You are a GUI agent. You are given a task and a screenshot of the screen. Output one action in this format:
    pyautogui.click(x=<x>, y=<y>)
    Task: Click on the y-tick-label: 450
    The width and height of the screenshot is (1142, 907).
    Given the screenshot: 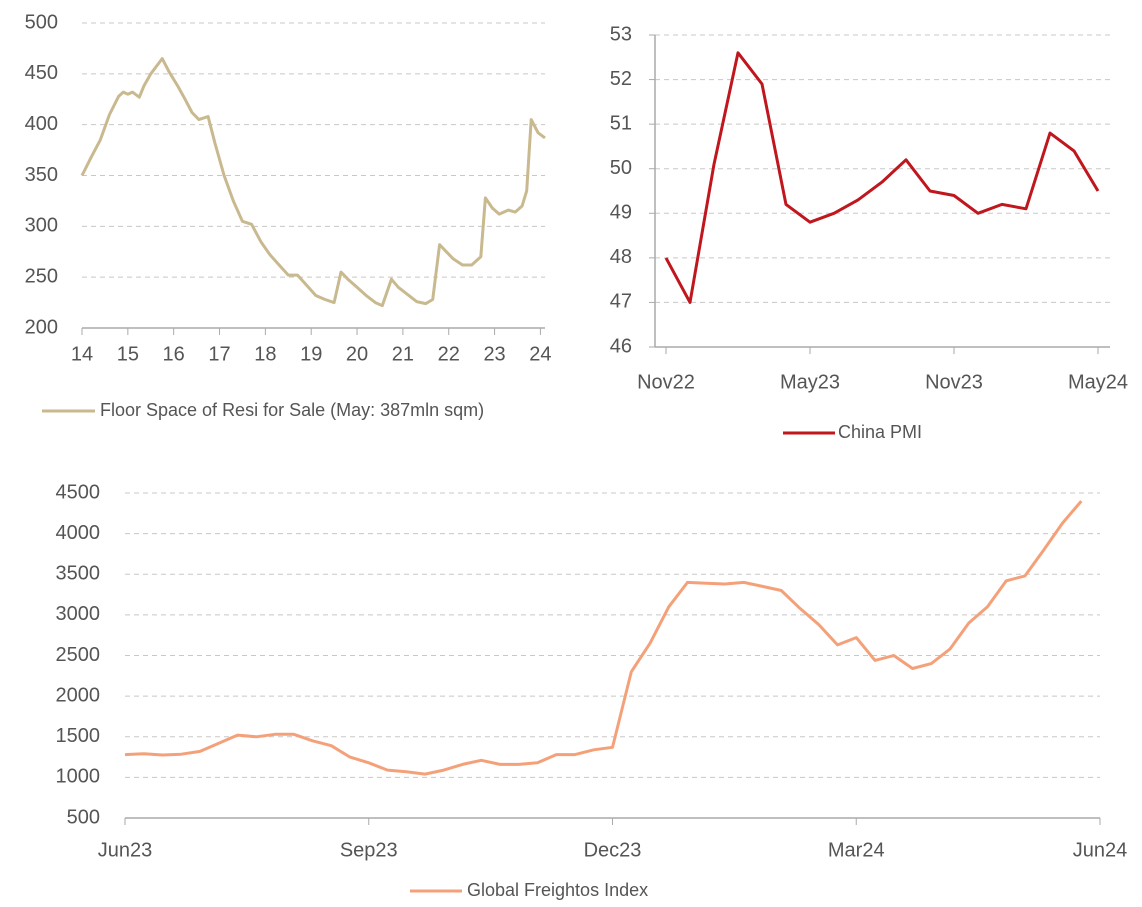 What is the action you would take?
    pyautogui.click(x=41, y=73)
    